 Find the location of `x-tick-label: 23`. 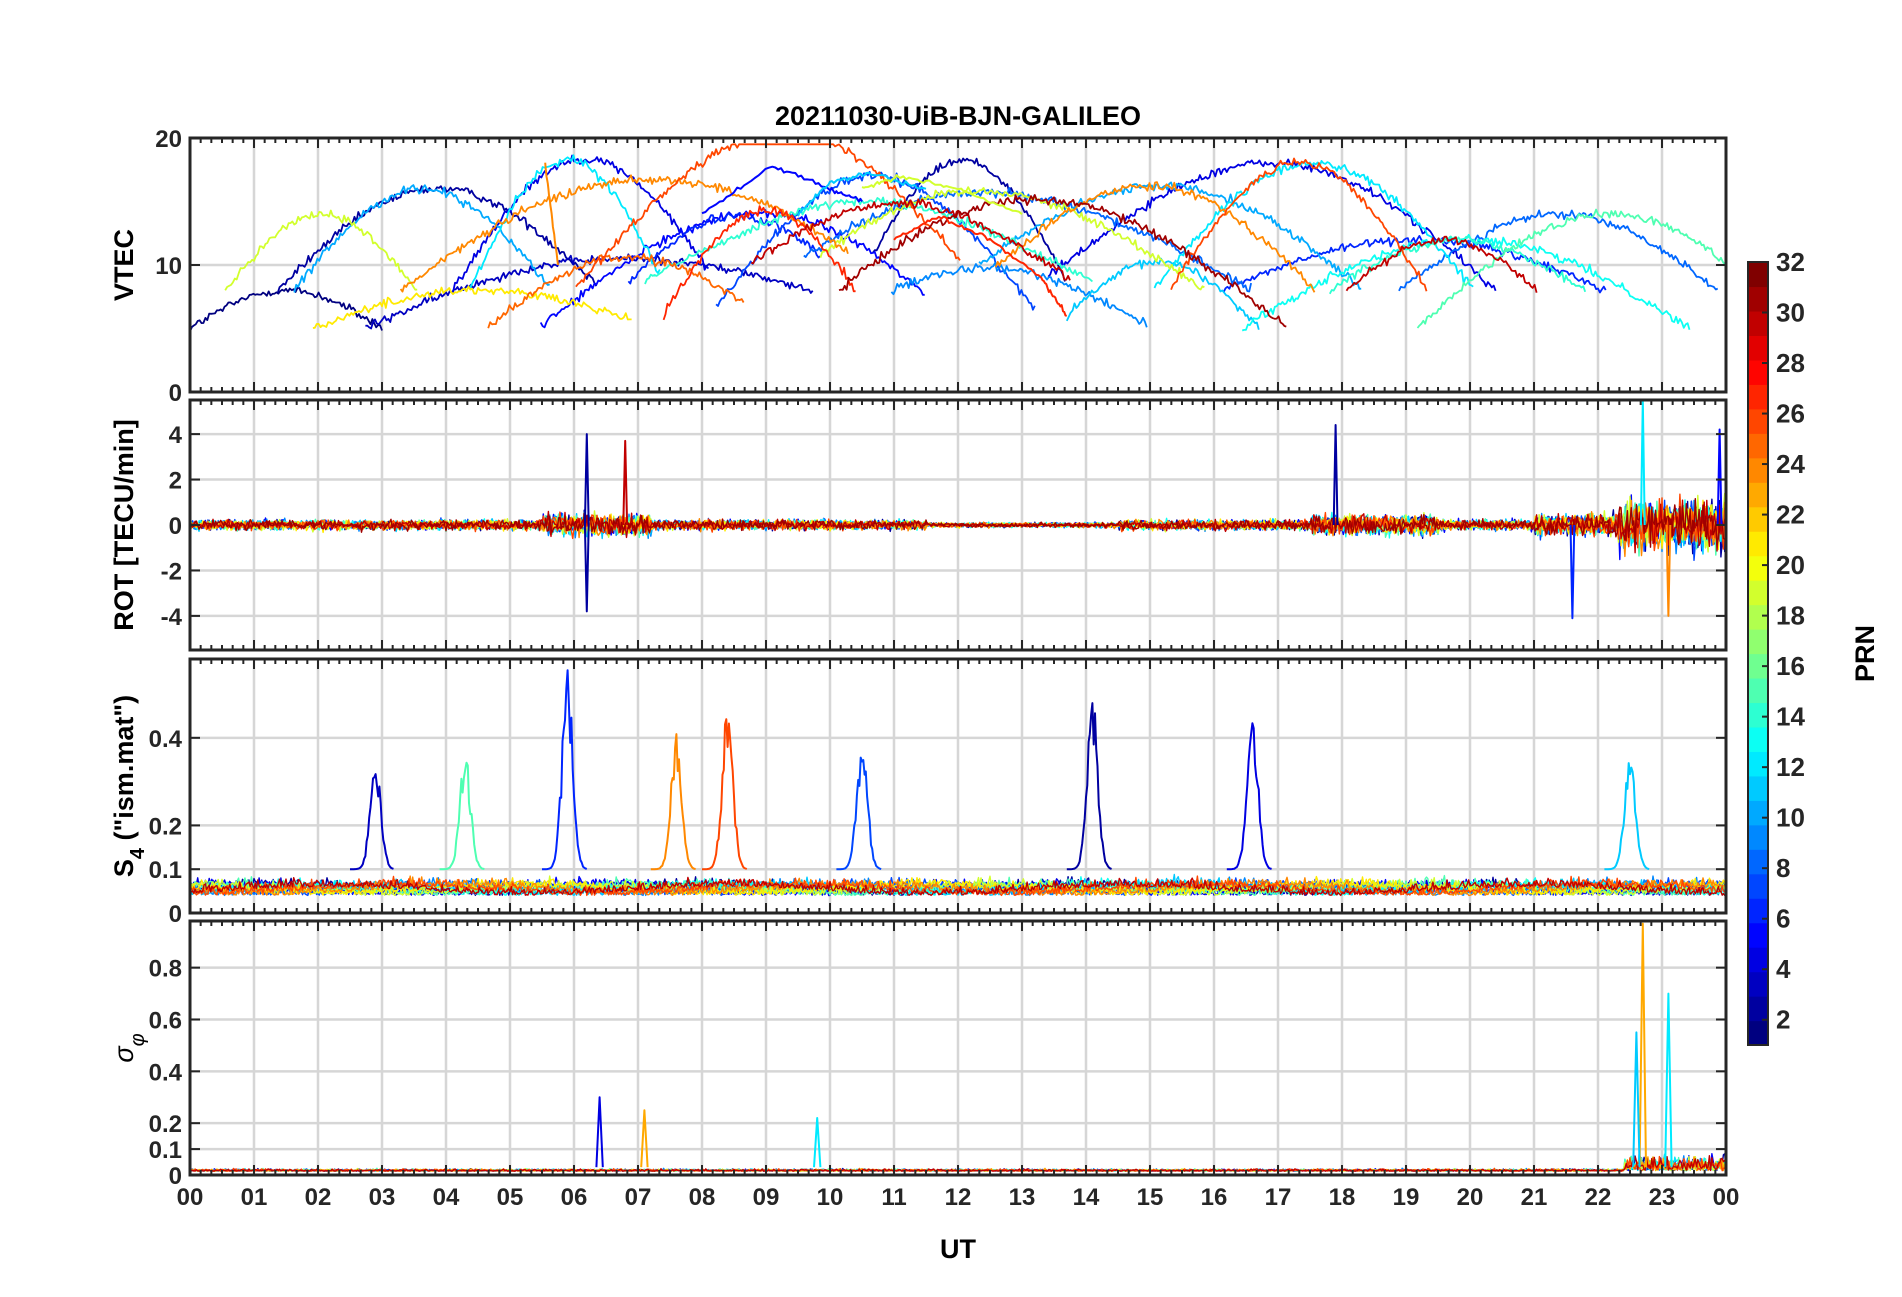

x-tick-label: 23 is located at coordinates (1662, 1197).